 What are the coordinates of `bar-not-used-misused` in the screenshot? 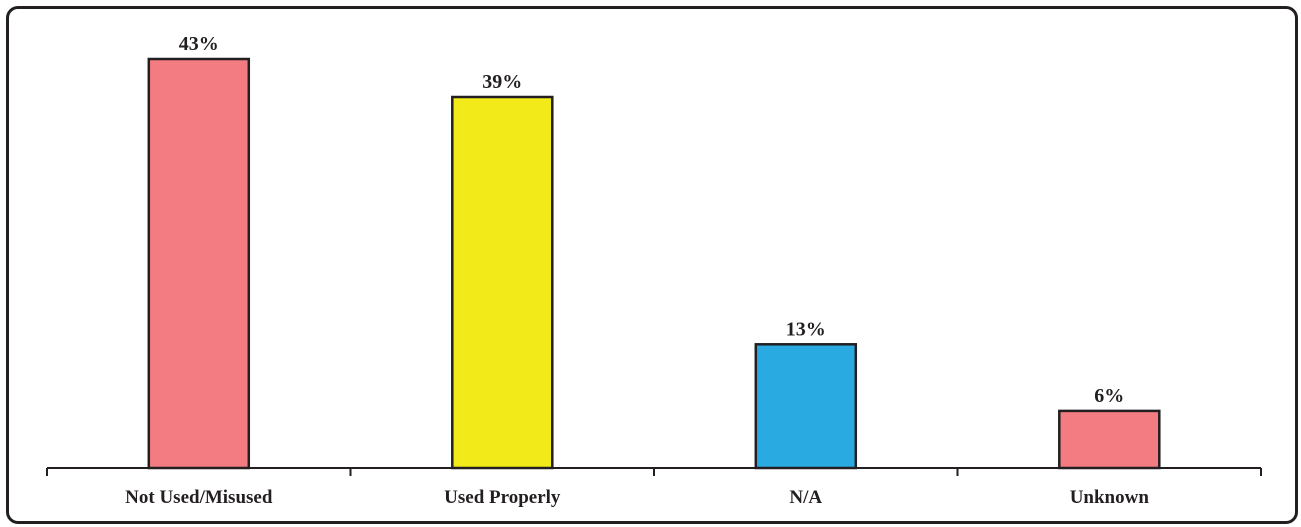 It's located at (199, 263).